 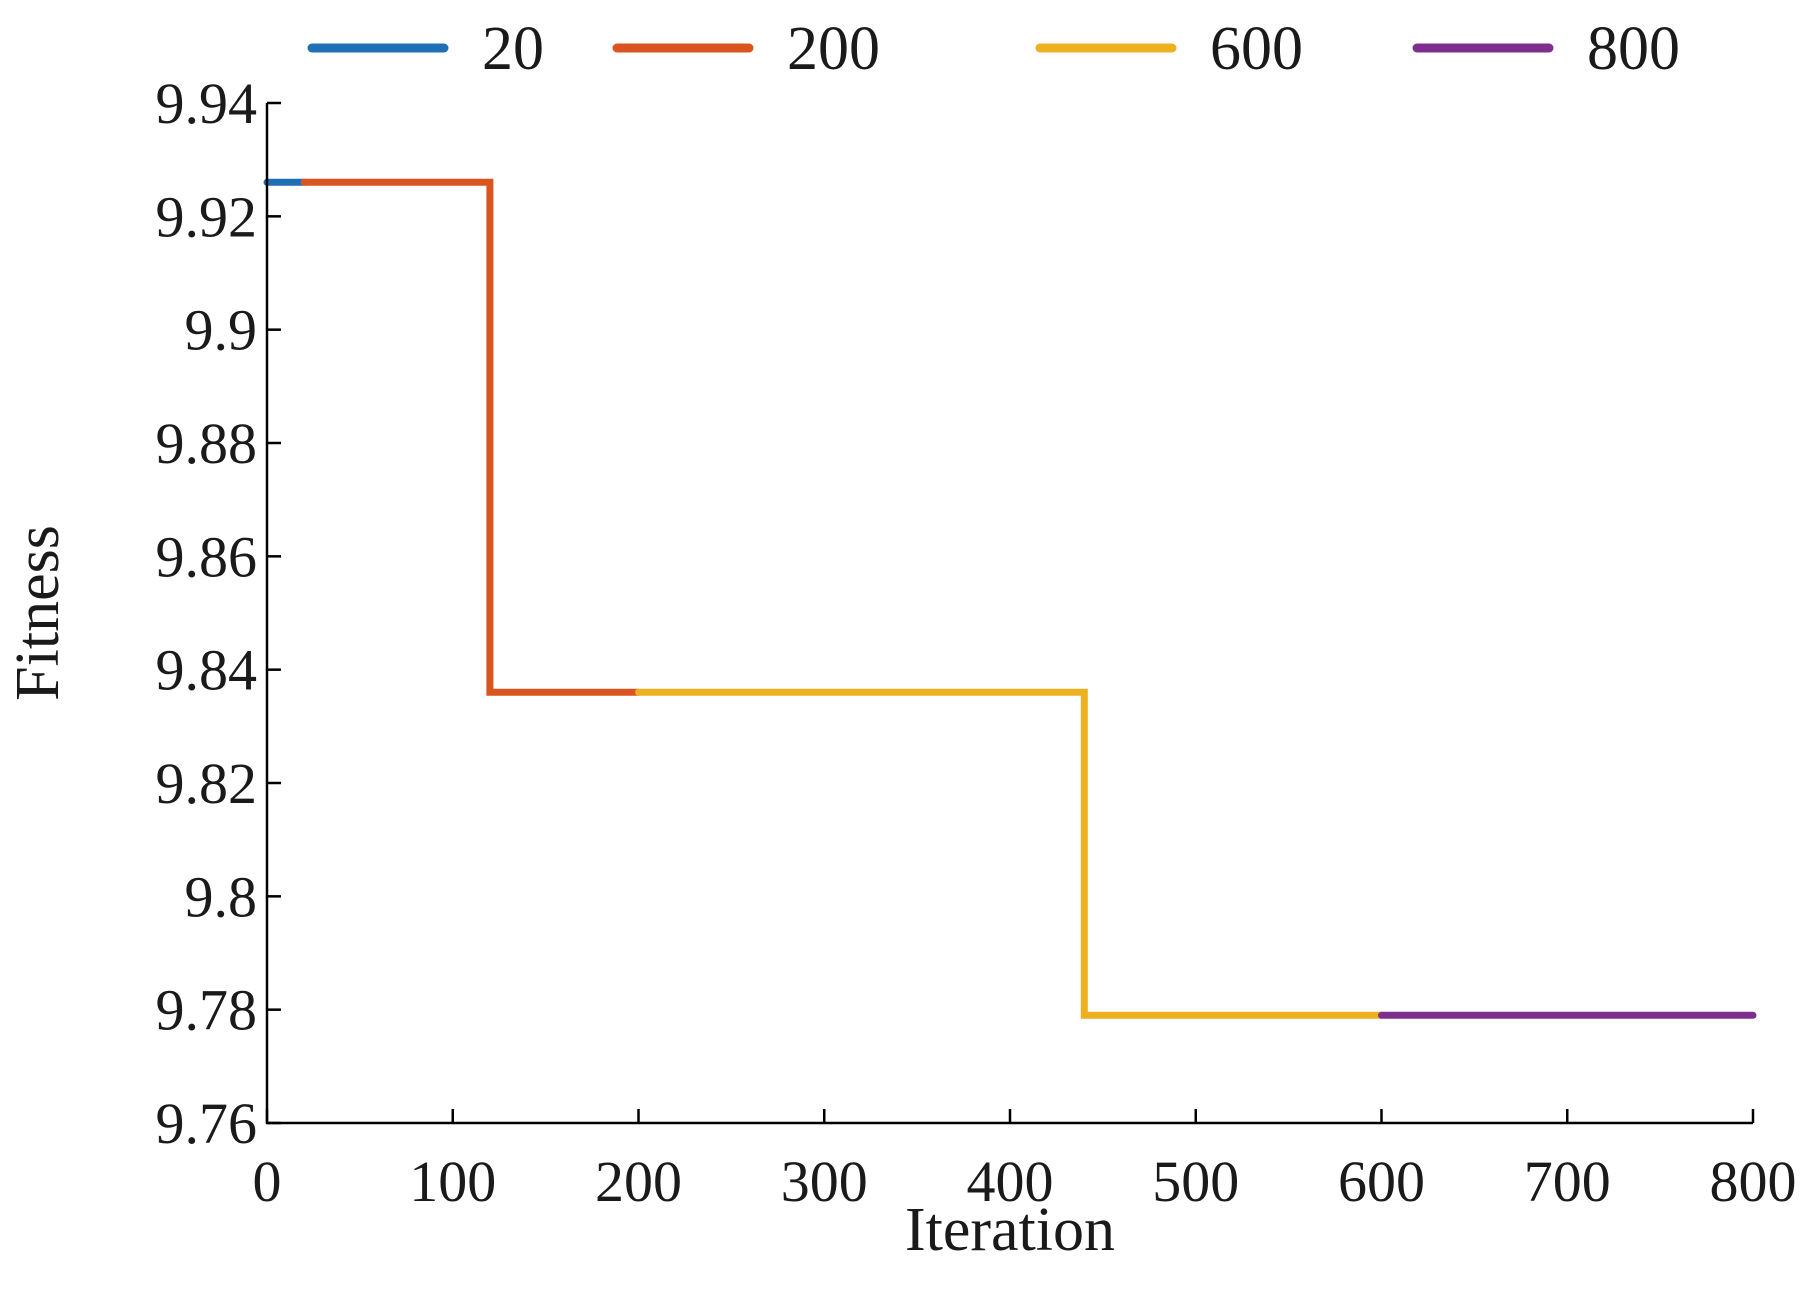 I want to click on x-tick-label: 500, so click(x=1195, y=1181).